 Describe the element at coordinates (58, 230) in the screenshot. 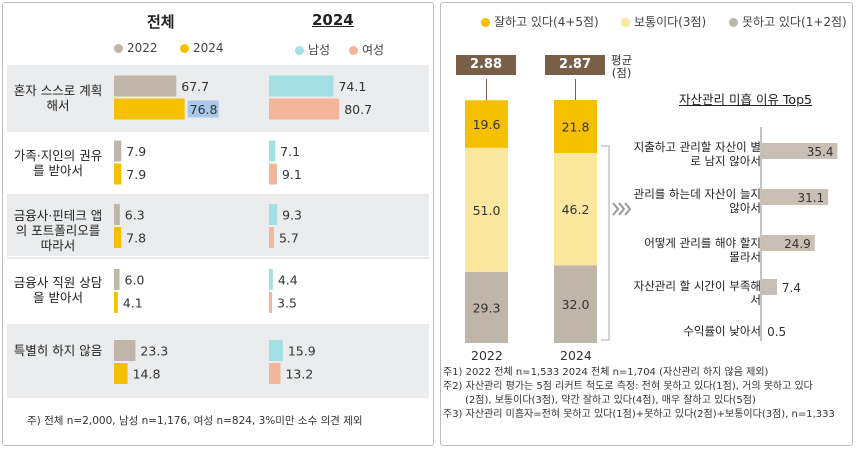

I see `category-label-3: 금융사·핀테크 앱의 포트폴리오를 따라서` at that location.